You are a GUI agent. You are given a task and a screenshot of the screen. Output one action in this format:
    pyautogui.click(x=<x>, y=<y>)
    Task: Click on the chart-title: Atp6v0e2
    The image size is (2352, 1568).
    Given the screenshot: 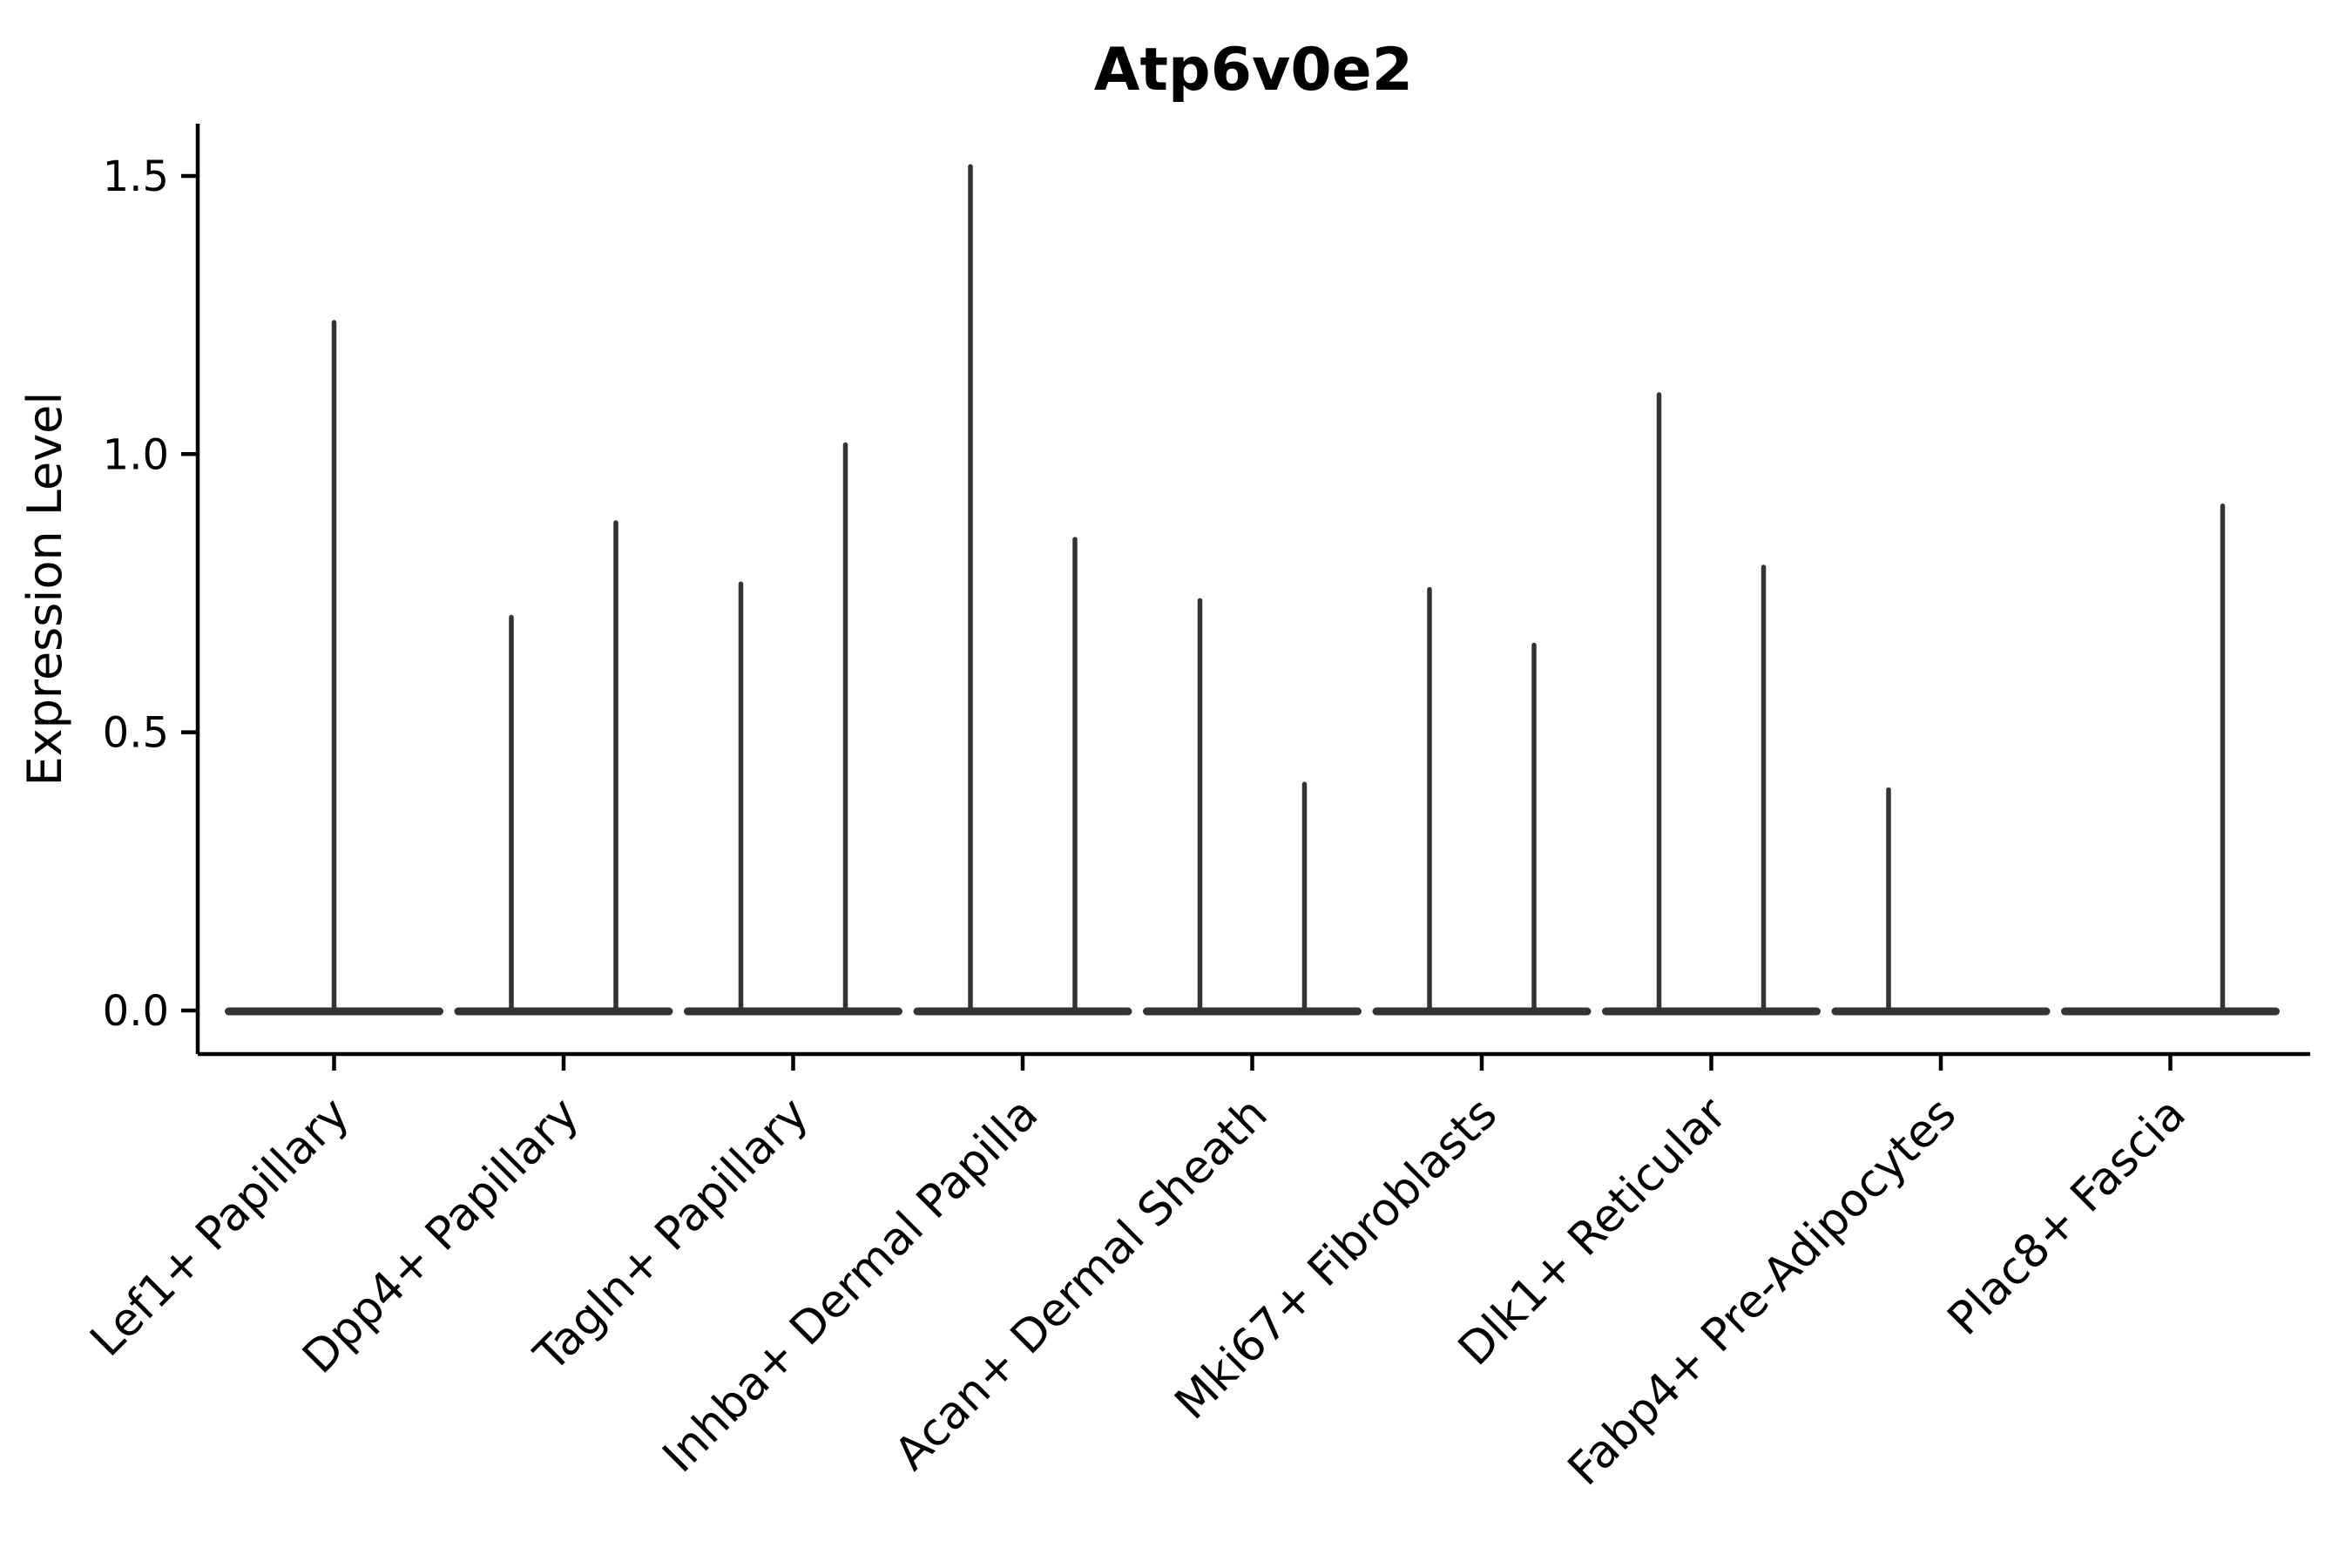 What is the action you would take?
    pyautogui.click(x=1253, y=70)
    